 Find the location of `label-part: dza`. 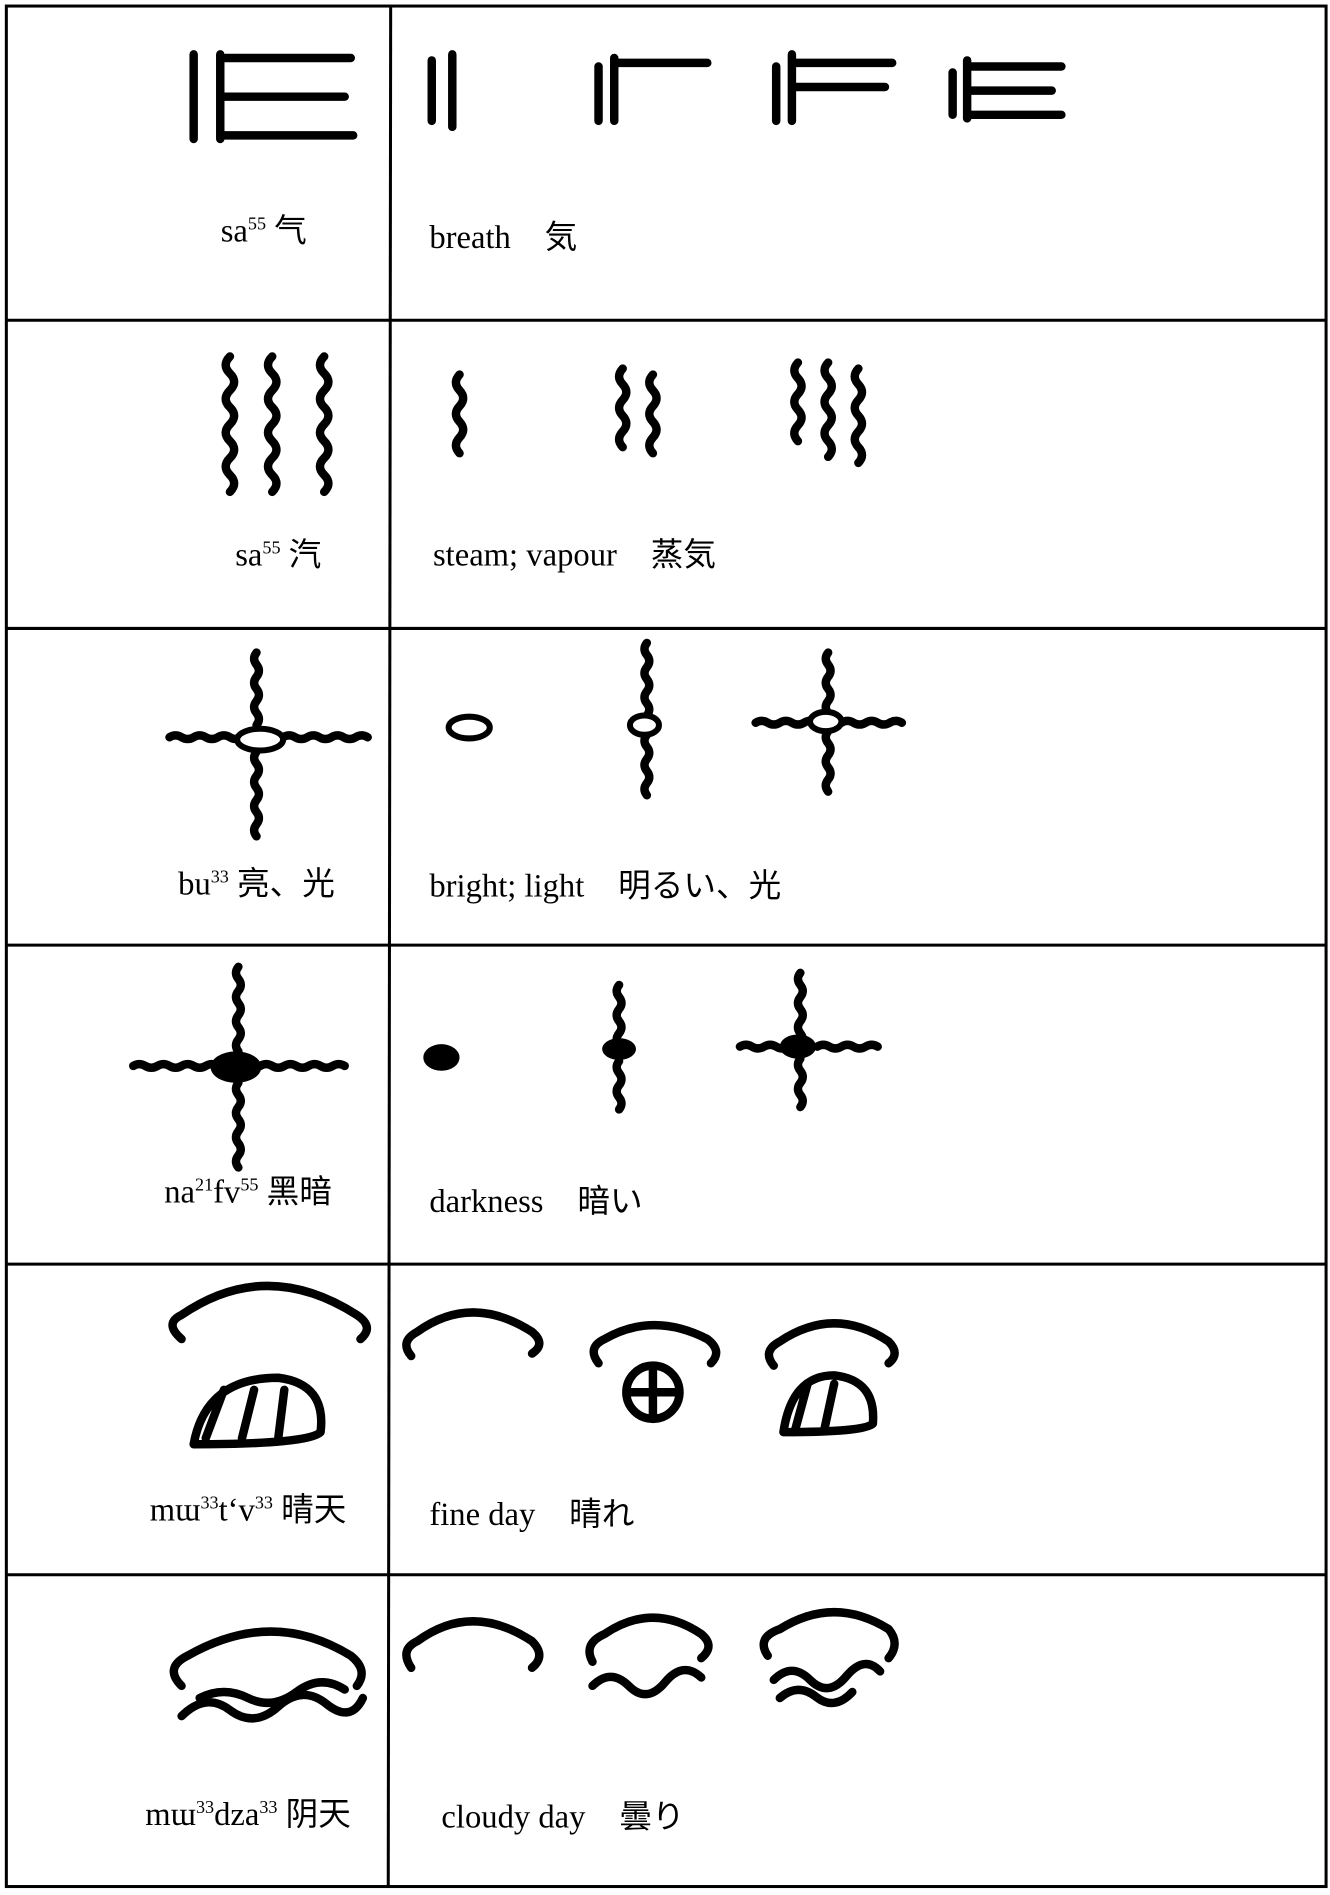

label-part: dza is located at coordinates (237, 1815).